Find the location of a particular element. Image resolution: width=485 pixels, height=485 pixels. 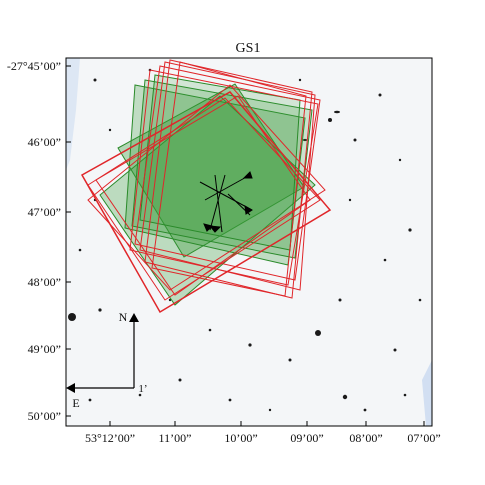

x-tick-label: 07’00” is located at coordinates (423, 438).